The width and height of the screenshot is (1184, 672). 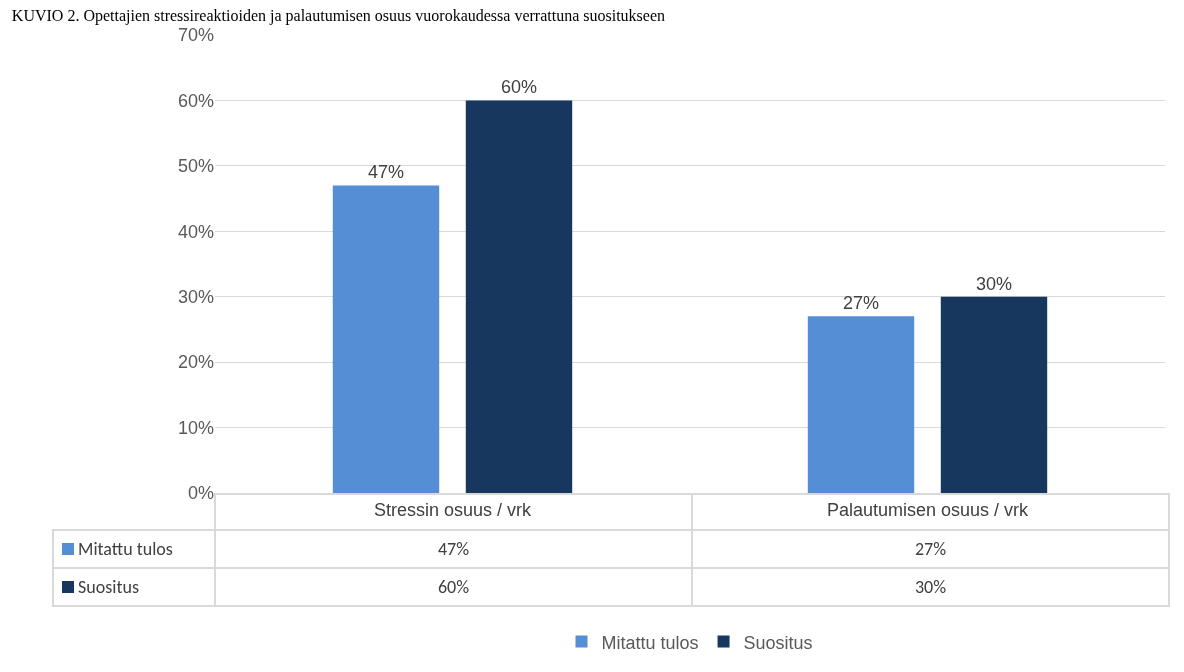 What do you see at coordinates (650, 642) in the screenshot?
I see `legend-label: Mitattu tulos` at bounding box center [650, 642].